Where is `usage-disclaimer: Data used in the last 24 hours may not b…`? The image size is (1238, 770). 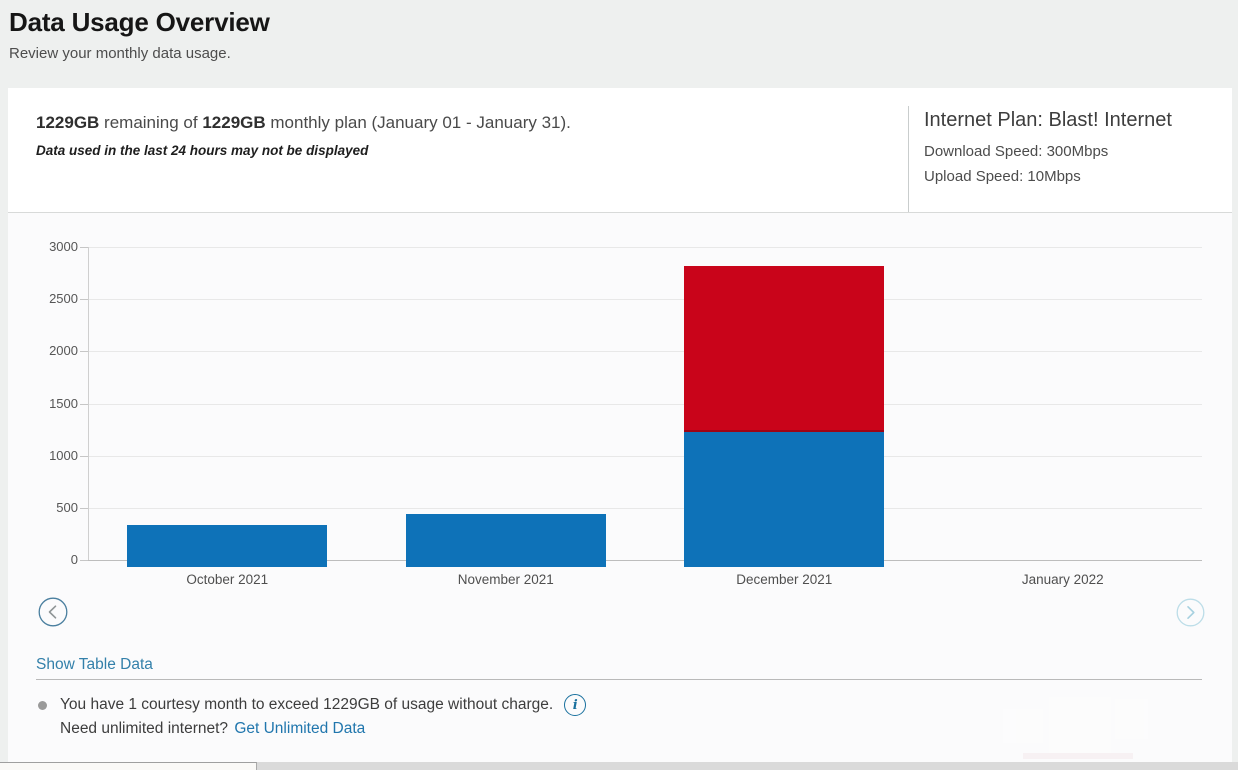
usage-disclaimer: Data used in the last 24 hours may not b… is located at coordinates (202, 150).